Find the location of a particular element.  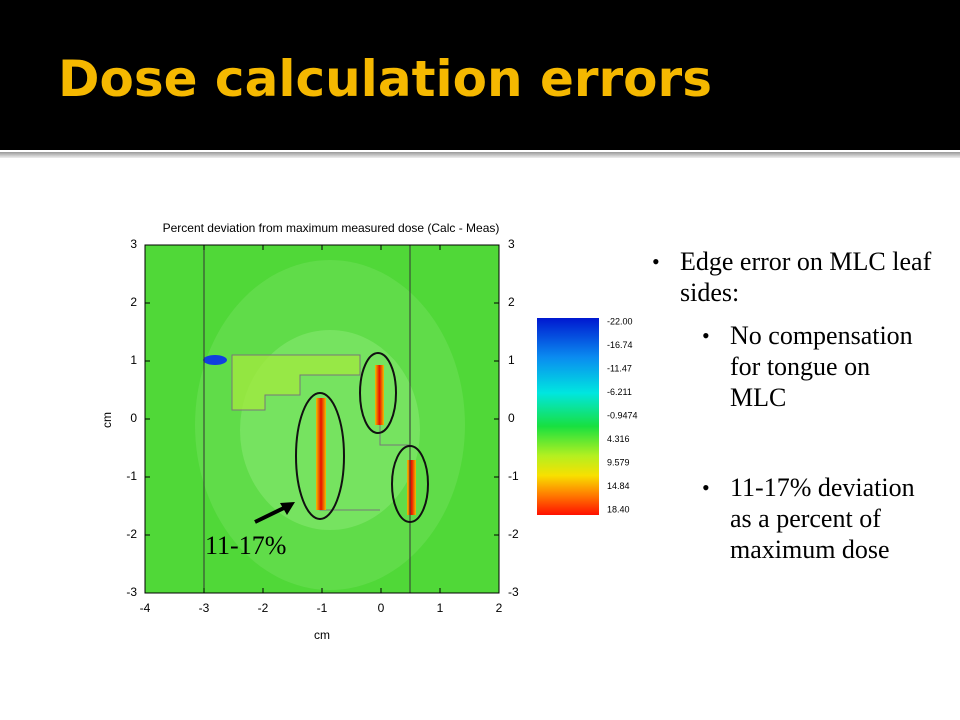

x-axis-label: cm is located at coordinates (322, 635).